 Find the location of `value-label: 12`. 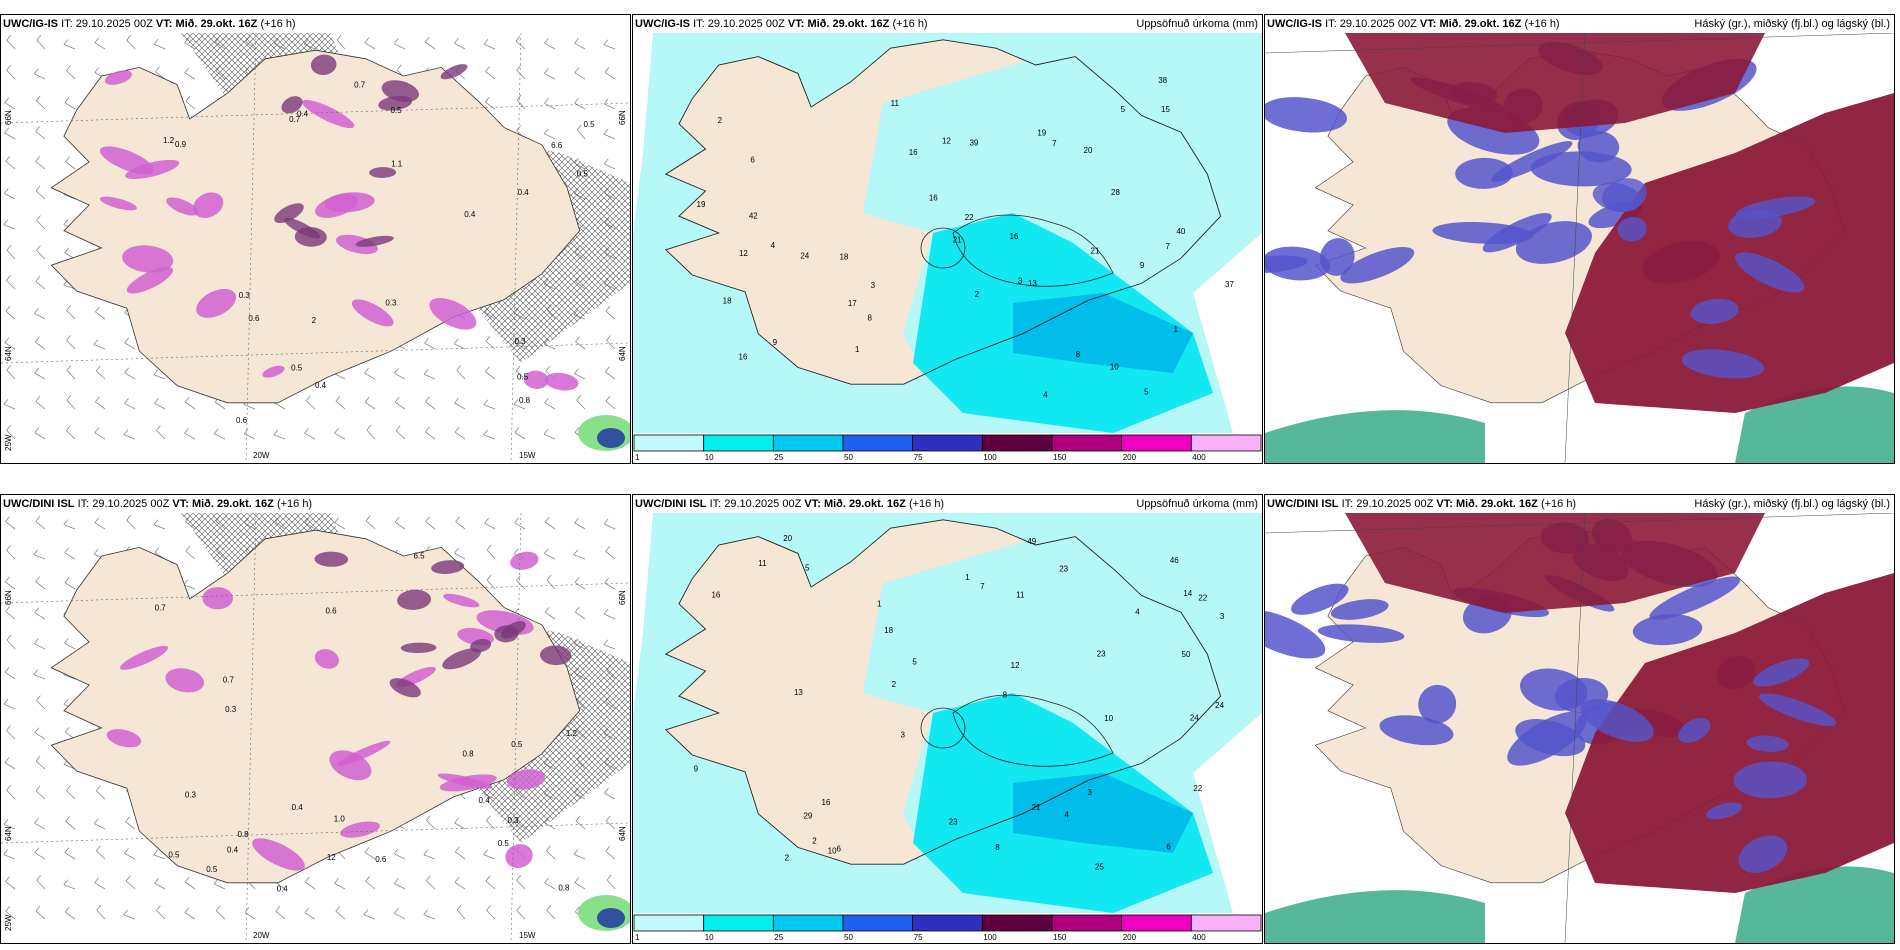

value-label: 12 is located at coordinates (743, 253).